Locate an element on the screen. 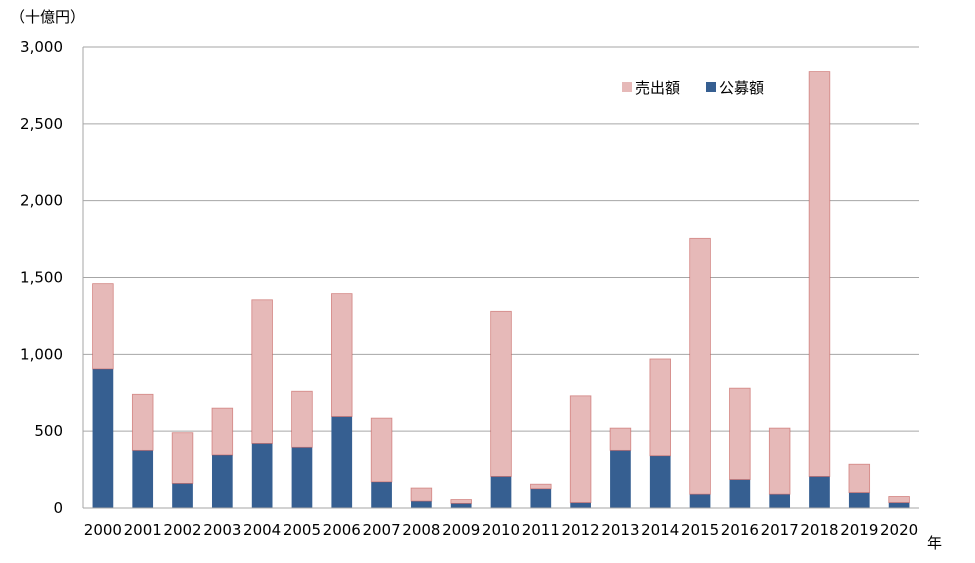 The image size is (975, 563). legend-label: 公募額 is located at coordinates (741, 88).